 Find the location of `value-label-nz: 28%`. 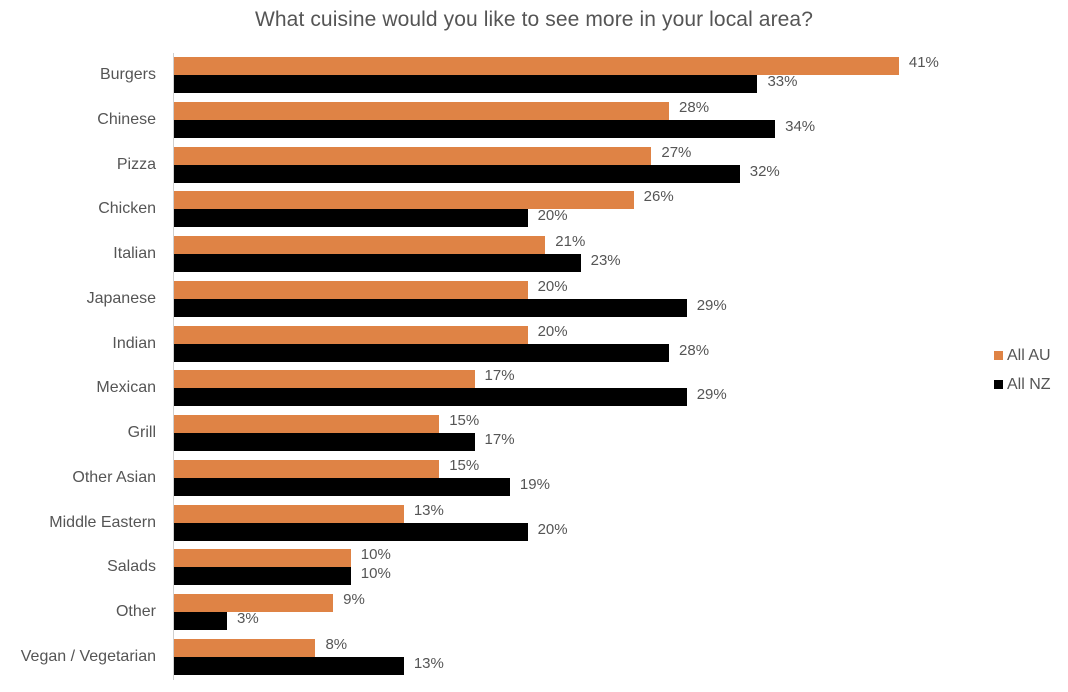

value-label-nz: 28% is located at coordinates (694, 350).